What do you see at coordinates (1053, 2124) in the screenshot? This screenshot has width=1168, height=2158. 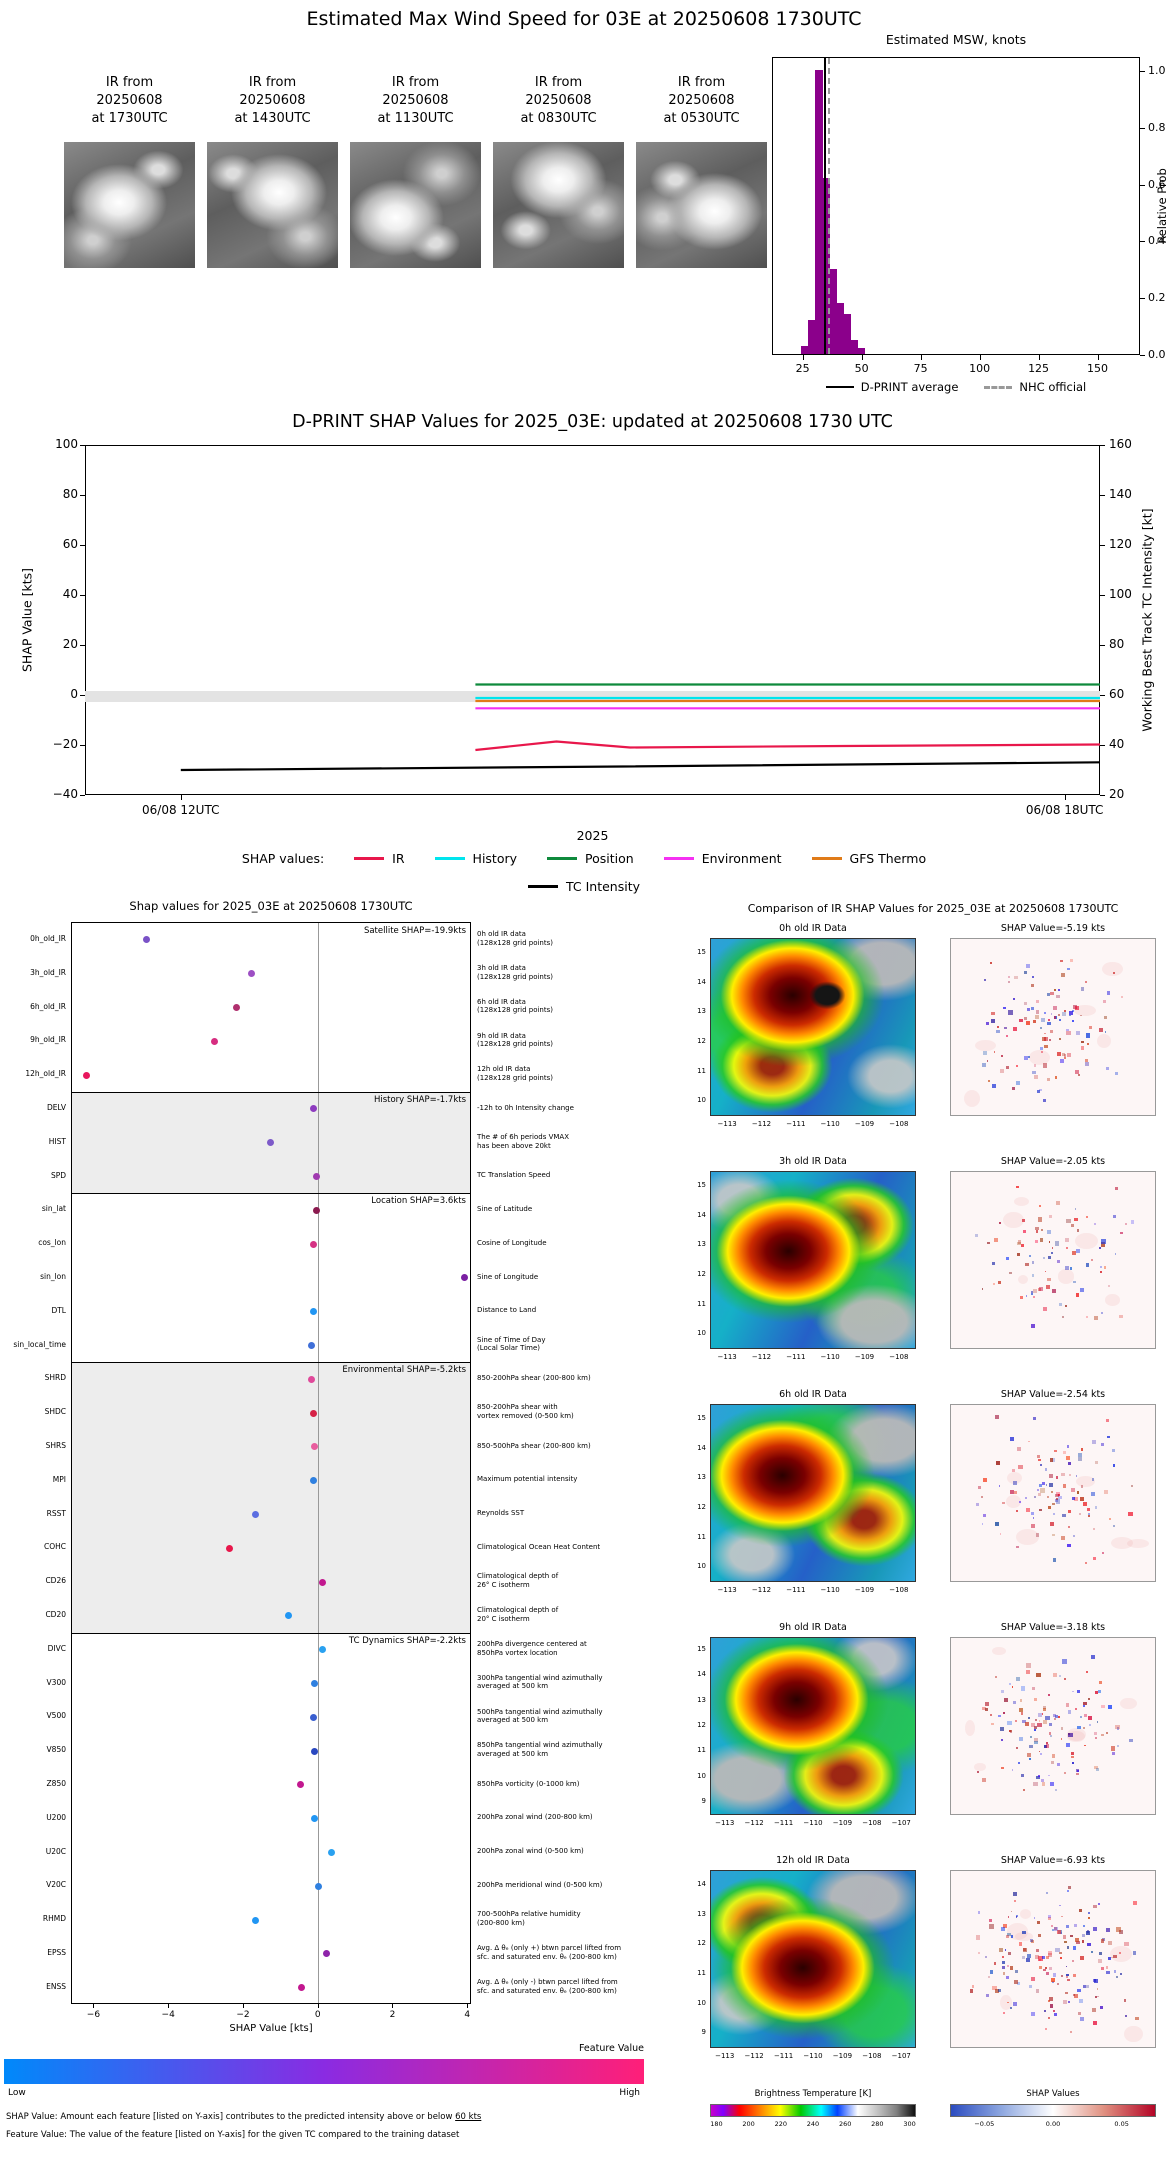 I see `shap-colorbar-tick: 0.00` at bounding box center [1053, 2124].